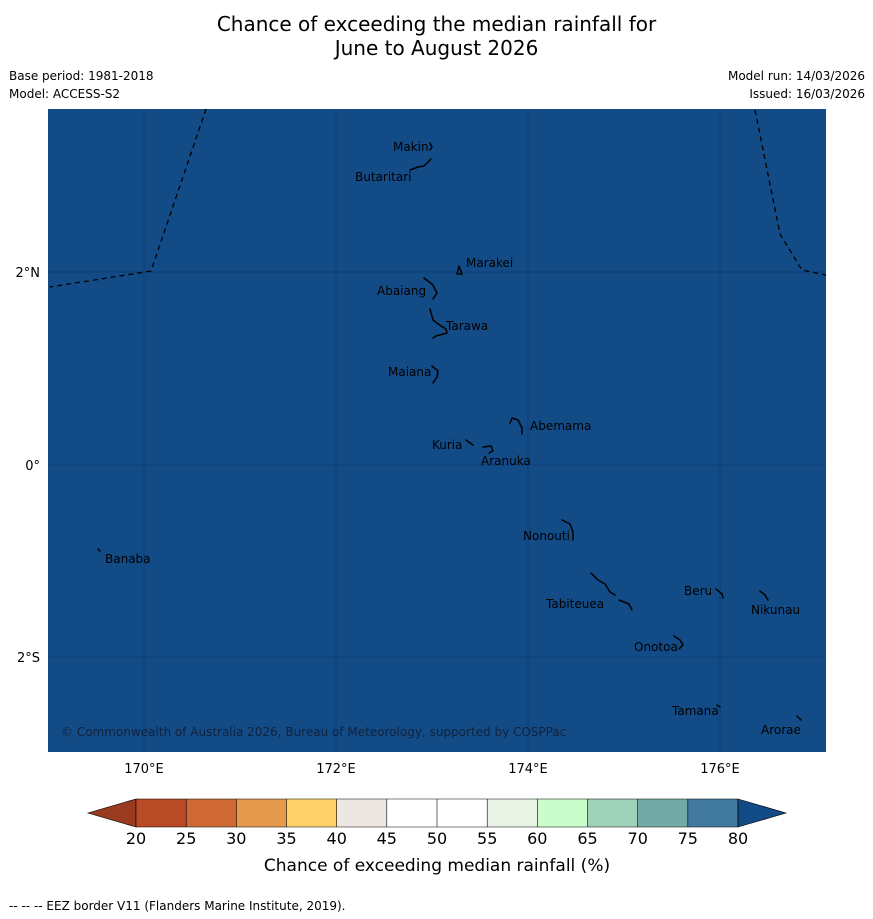 The width and height of the screenshot is (873, 919). What do you see at coordinates (688, 838) in the screenshot?
I see `colorbar-tick-75: 75` at bounding box center [688, 838].